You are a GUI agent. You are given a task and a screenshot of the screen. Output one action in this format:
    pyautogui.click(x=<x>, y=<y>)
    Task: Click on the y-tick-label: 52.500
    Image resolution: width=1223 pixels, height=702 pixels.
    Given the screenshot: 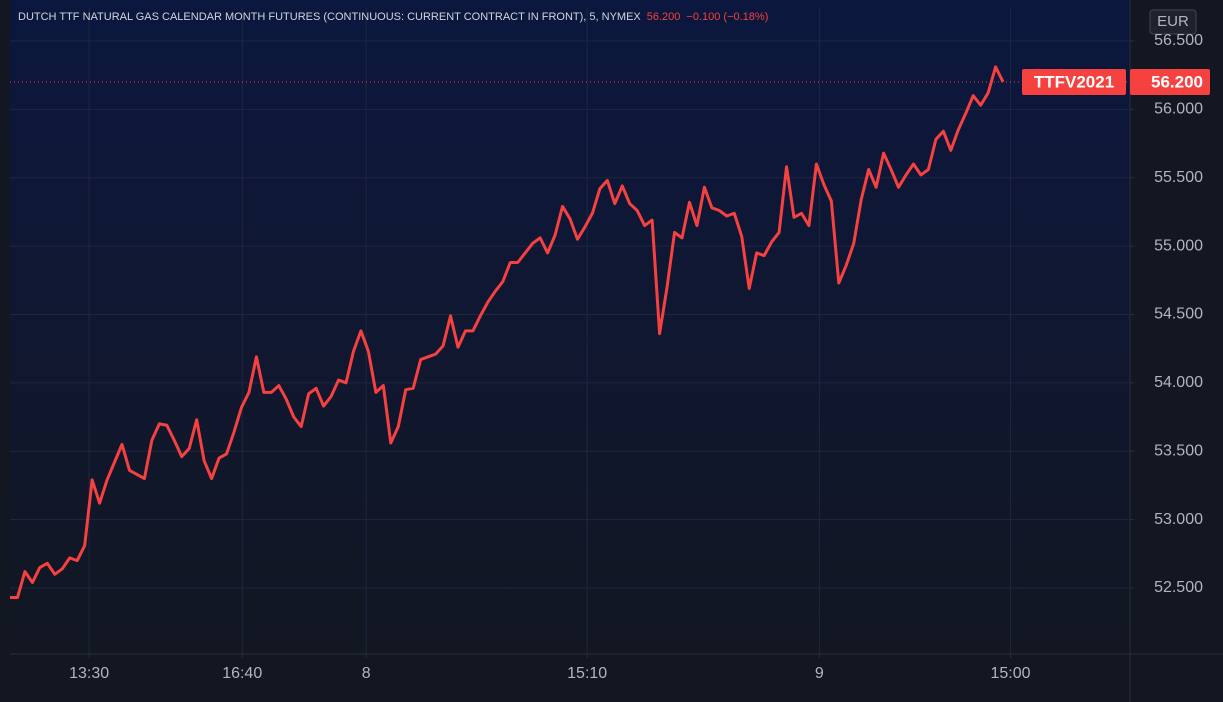 What is the action you would take?
    pyautogui.click(x=1178, y=587)
    